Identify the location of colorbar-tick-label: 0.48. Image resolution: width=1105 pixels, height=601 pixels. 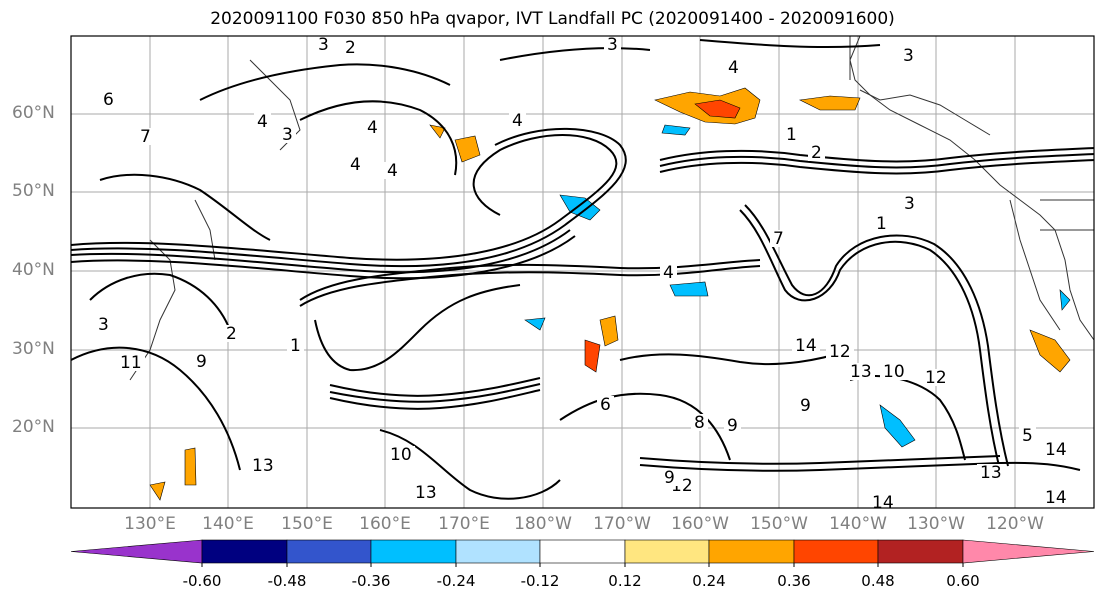
(878, 581).